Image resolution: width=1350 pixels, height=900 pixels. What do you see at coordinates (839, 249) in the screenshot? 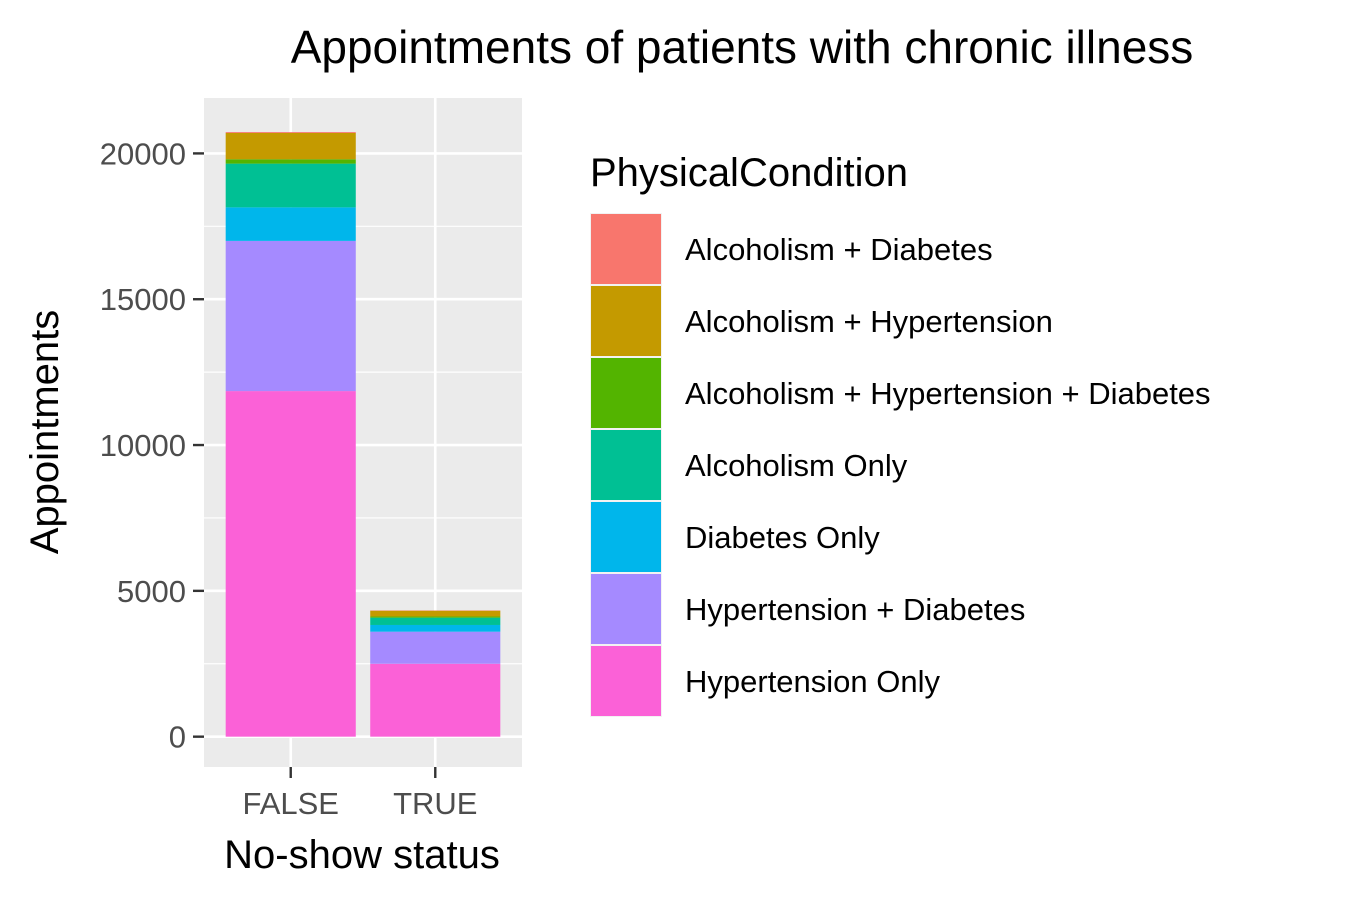
I see `legend-label: Alcoholism + Diabetes` at bounding box center [839, 249].